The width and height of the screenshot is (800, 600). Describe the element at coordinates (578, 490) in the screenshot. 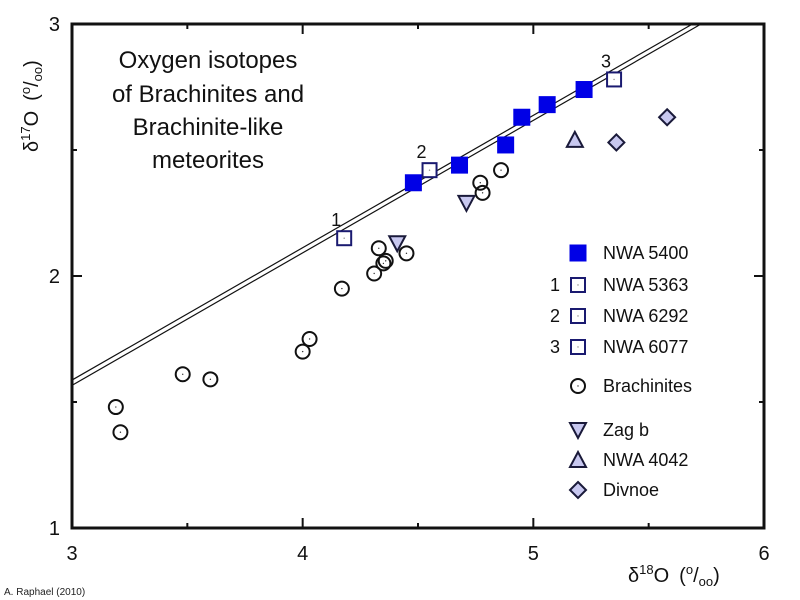

I see `legend-marker-divnoe` at that location.